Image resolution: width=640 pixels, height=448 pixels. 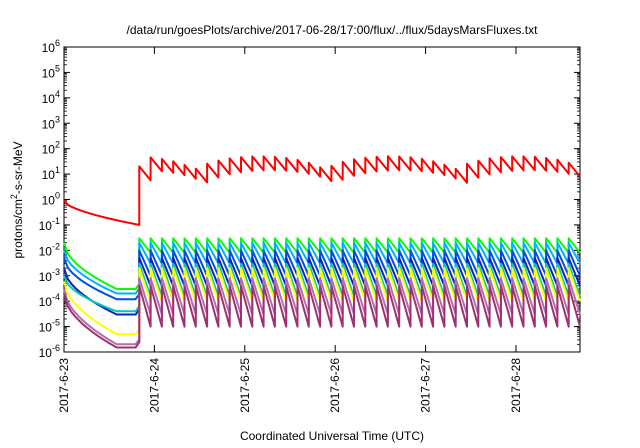 What do you see at coordinates (49, 351) in the screenshot?
I see `y-tick-label: 10⁻⁶` at bounding box center [49, 351].